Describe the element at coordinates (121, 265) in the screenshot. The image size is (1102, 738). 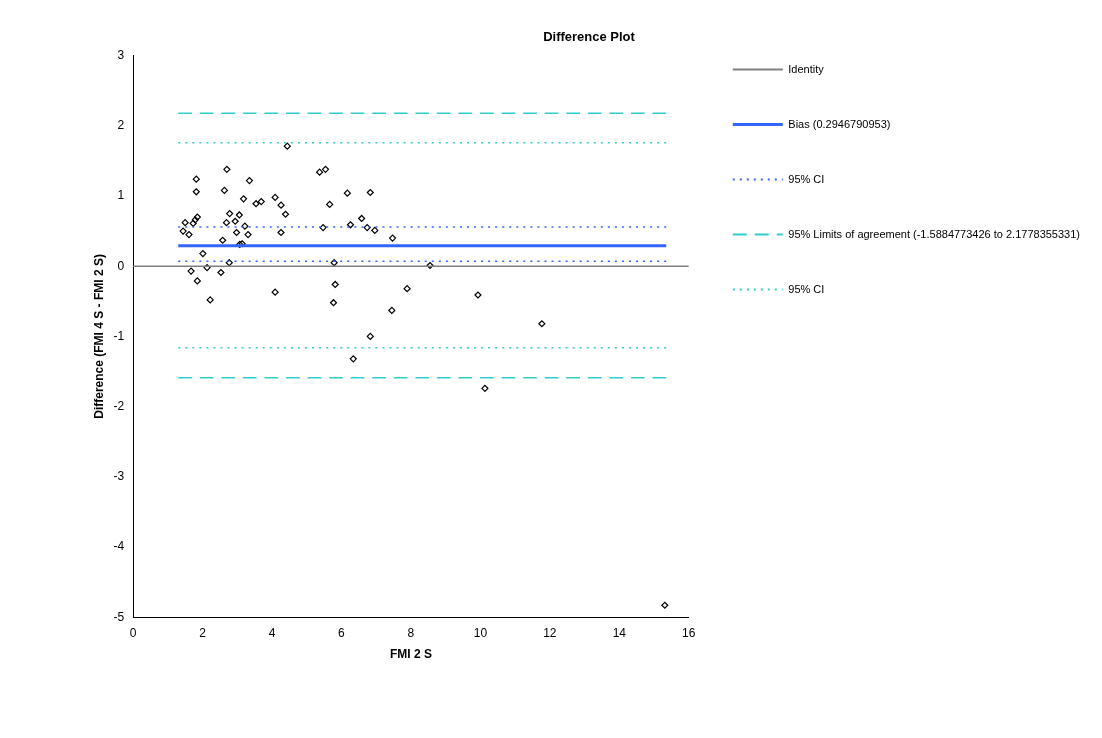
I see `y-tick-label: 0` at that location.